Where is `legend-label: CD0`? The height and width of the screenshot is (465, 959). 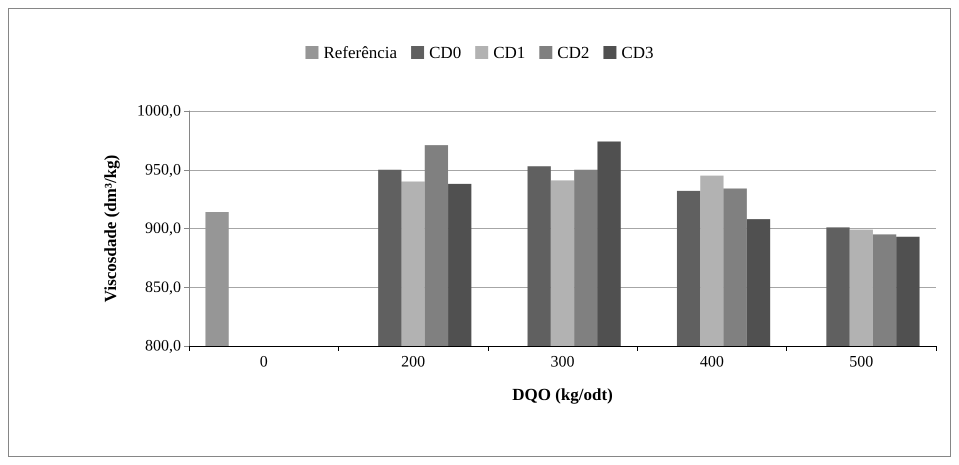
legend-label: CD0 is located at coordinates (445, 52).